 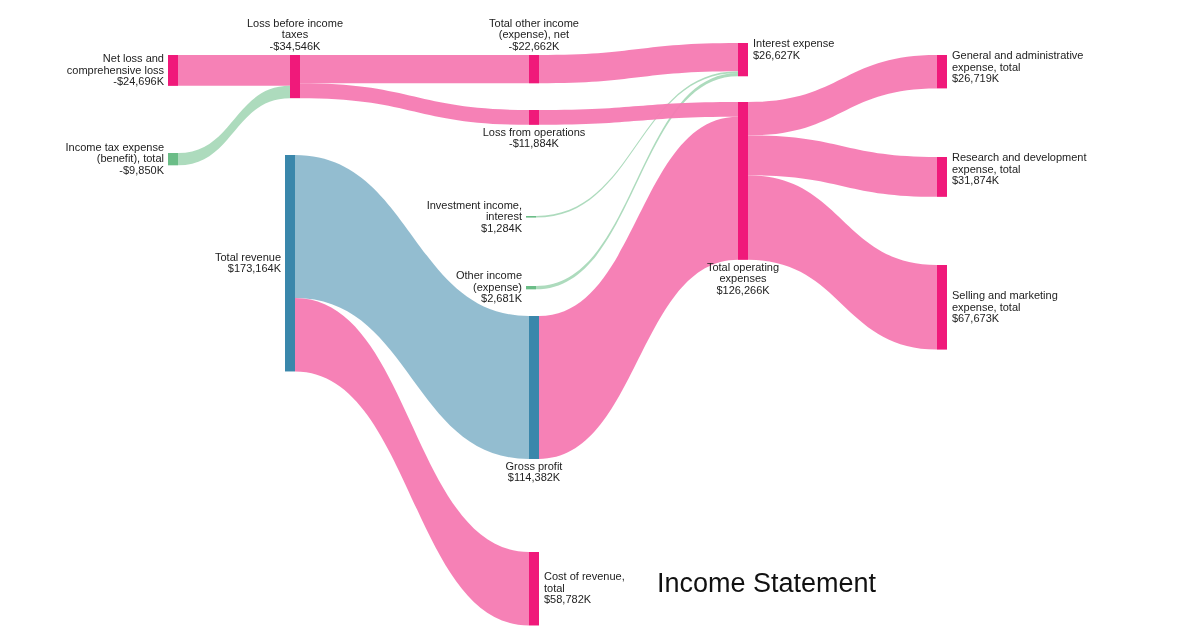 What do you see at coordinates (743, 289) in the screenshot?
I see `data-label: $126,266K` at bounding box center [743, 289].